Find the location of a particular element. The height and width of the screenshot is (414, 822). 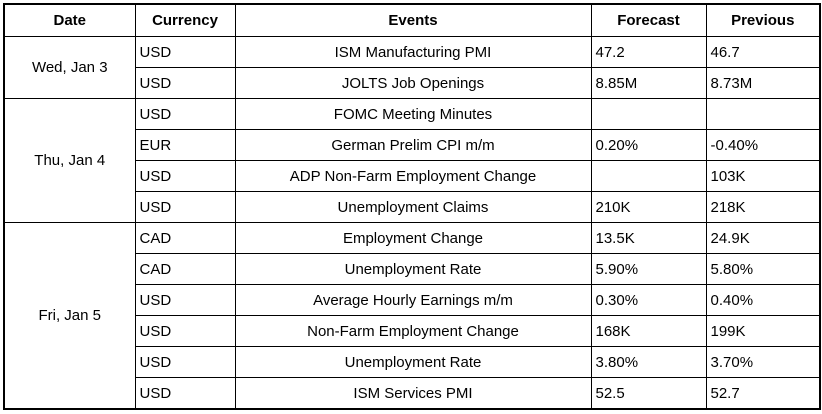

event-cell: Employment Change is located at coordinates (413, 238).